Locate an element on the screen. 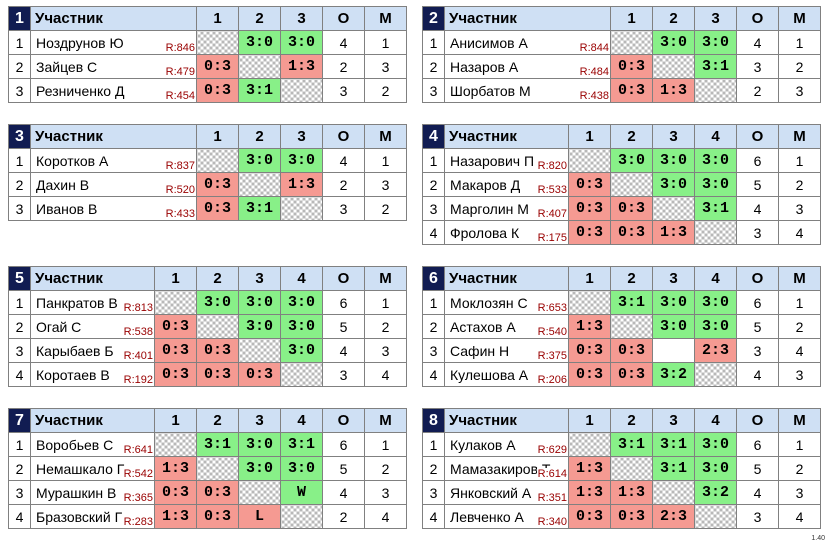 The height and width of the screenshot is (543, 828). player-name: Назарович П is located at coordinates (492, 160).